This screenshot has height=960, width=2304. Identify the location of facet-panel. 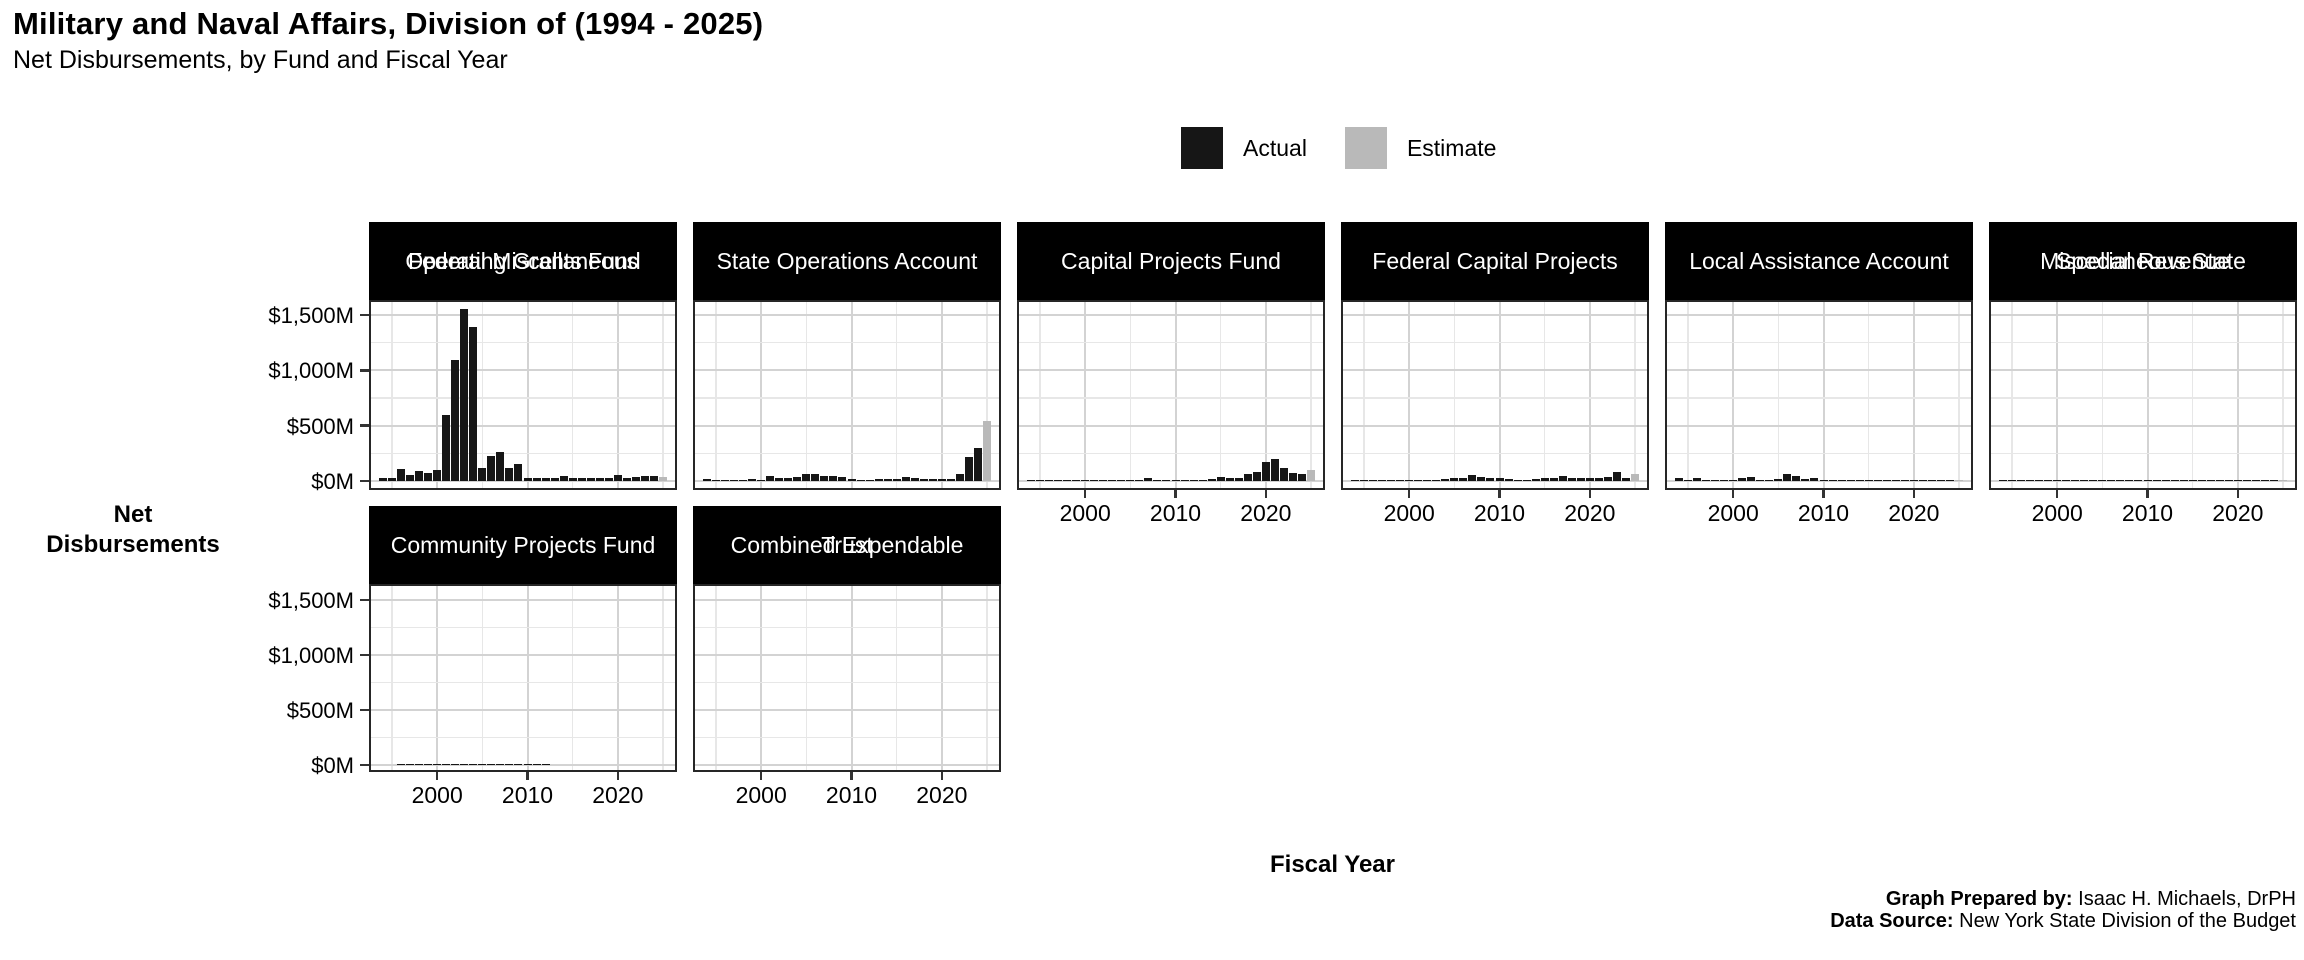
(523, 678).